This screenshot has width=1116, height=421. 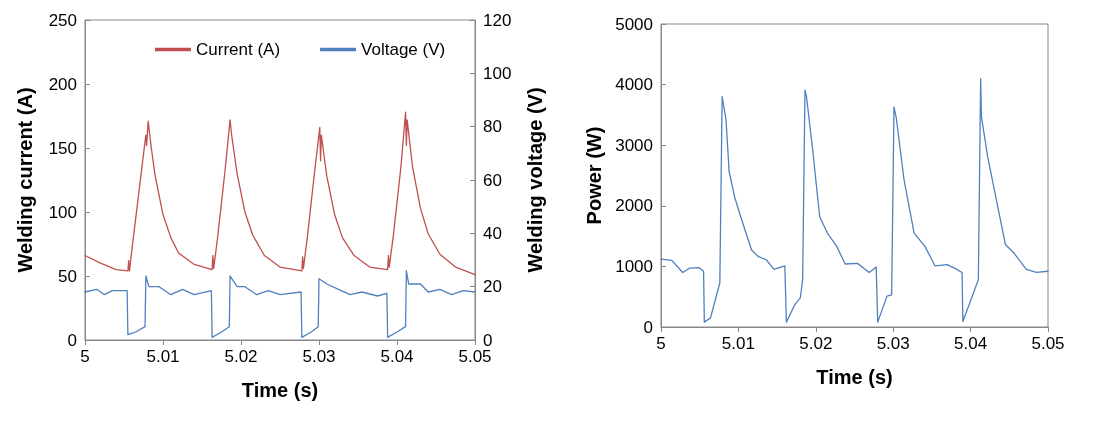 I want to click on y-tick-label: 3000, so click(x=634, y=145).